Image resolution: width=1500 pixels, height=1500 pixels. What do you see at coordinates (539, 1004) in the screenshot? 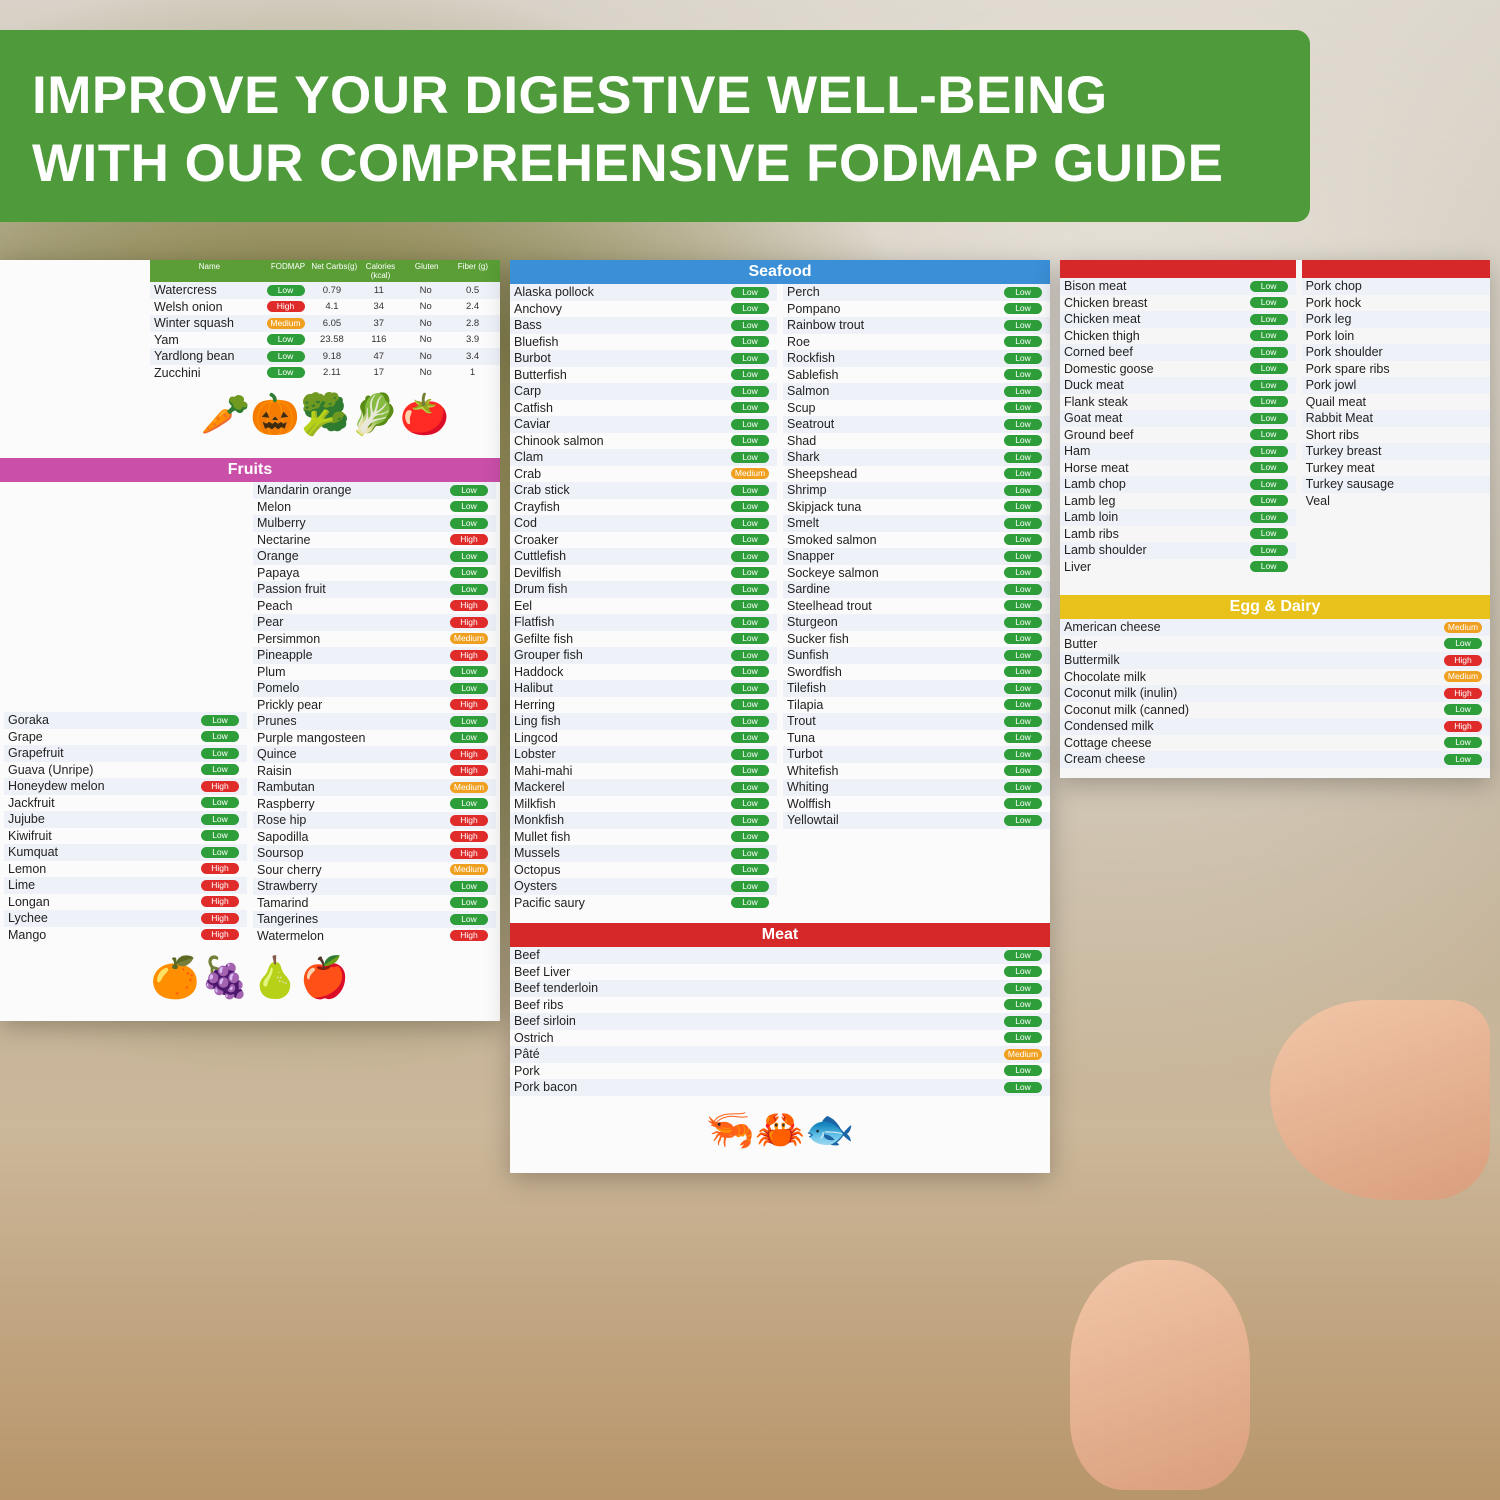
I see `item-name: Beef ribs` at bounding box center [539, 1004].